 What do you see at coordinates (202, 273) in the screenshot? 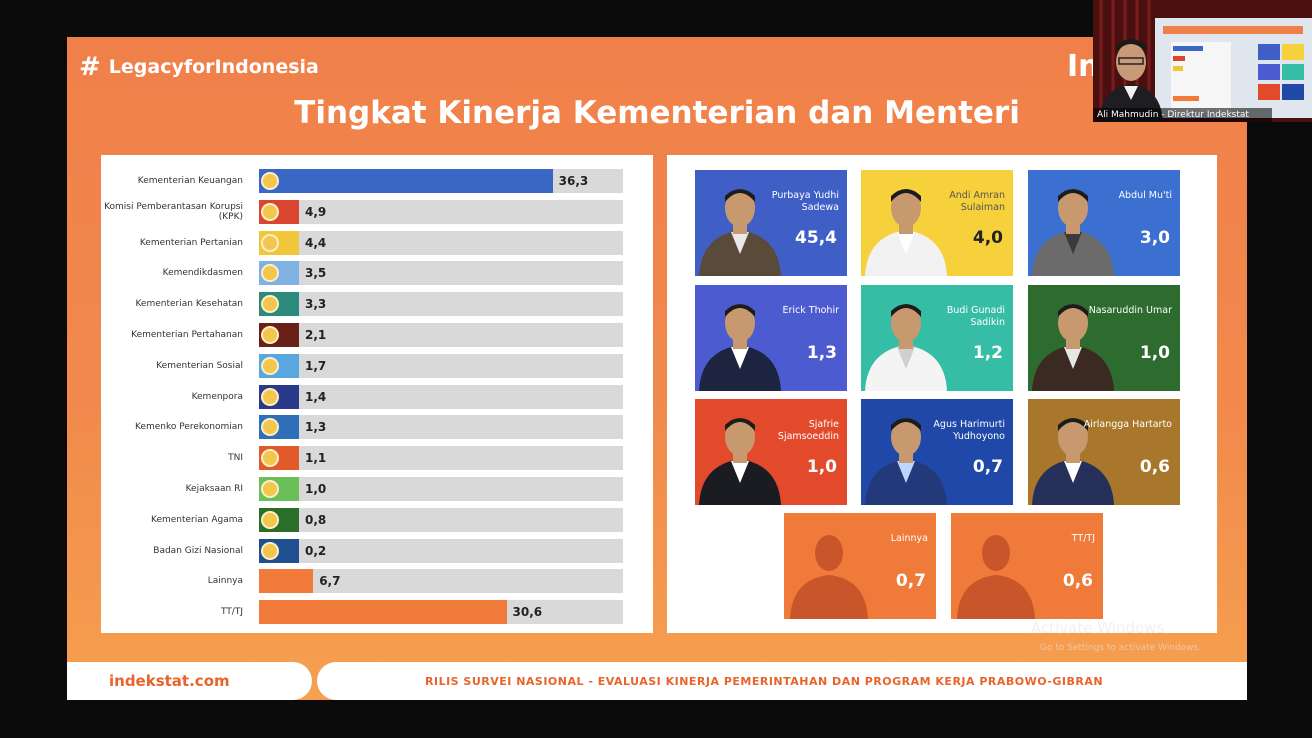
I see `bar-category-label: Kemendikdasmen` at bounding box center [202, 273].